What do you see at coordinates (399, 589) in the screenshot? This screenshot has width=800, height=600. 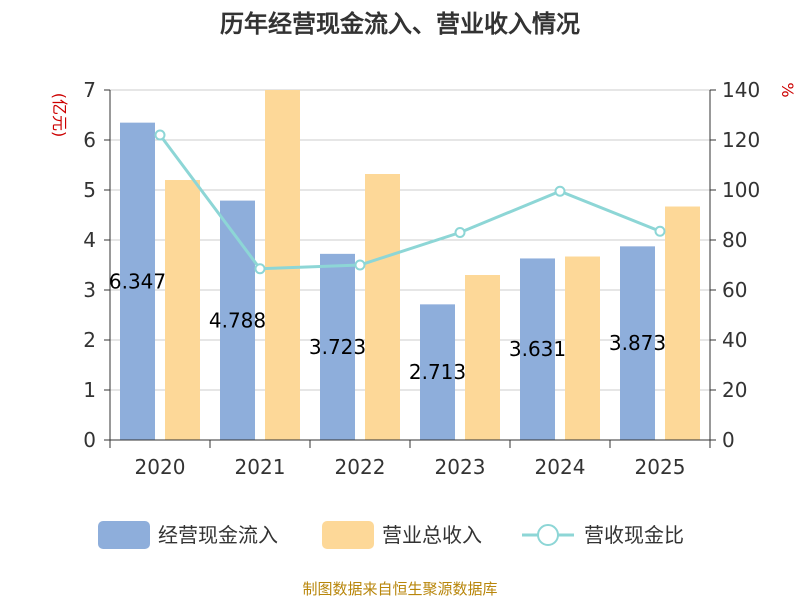 I see `source-note: 制图数据来自恒生聚源数据库` at bounding box center [399, 589].